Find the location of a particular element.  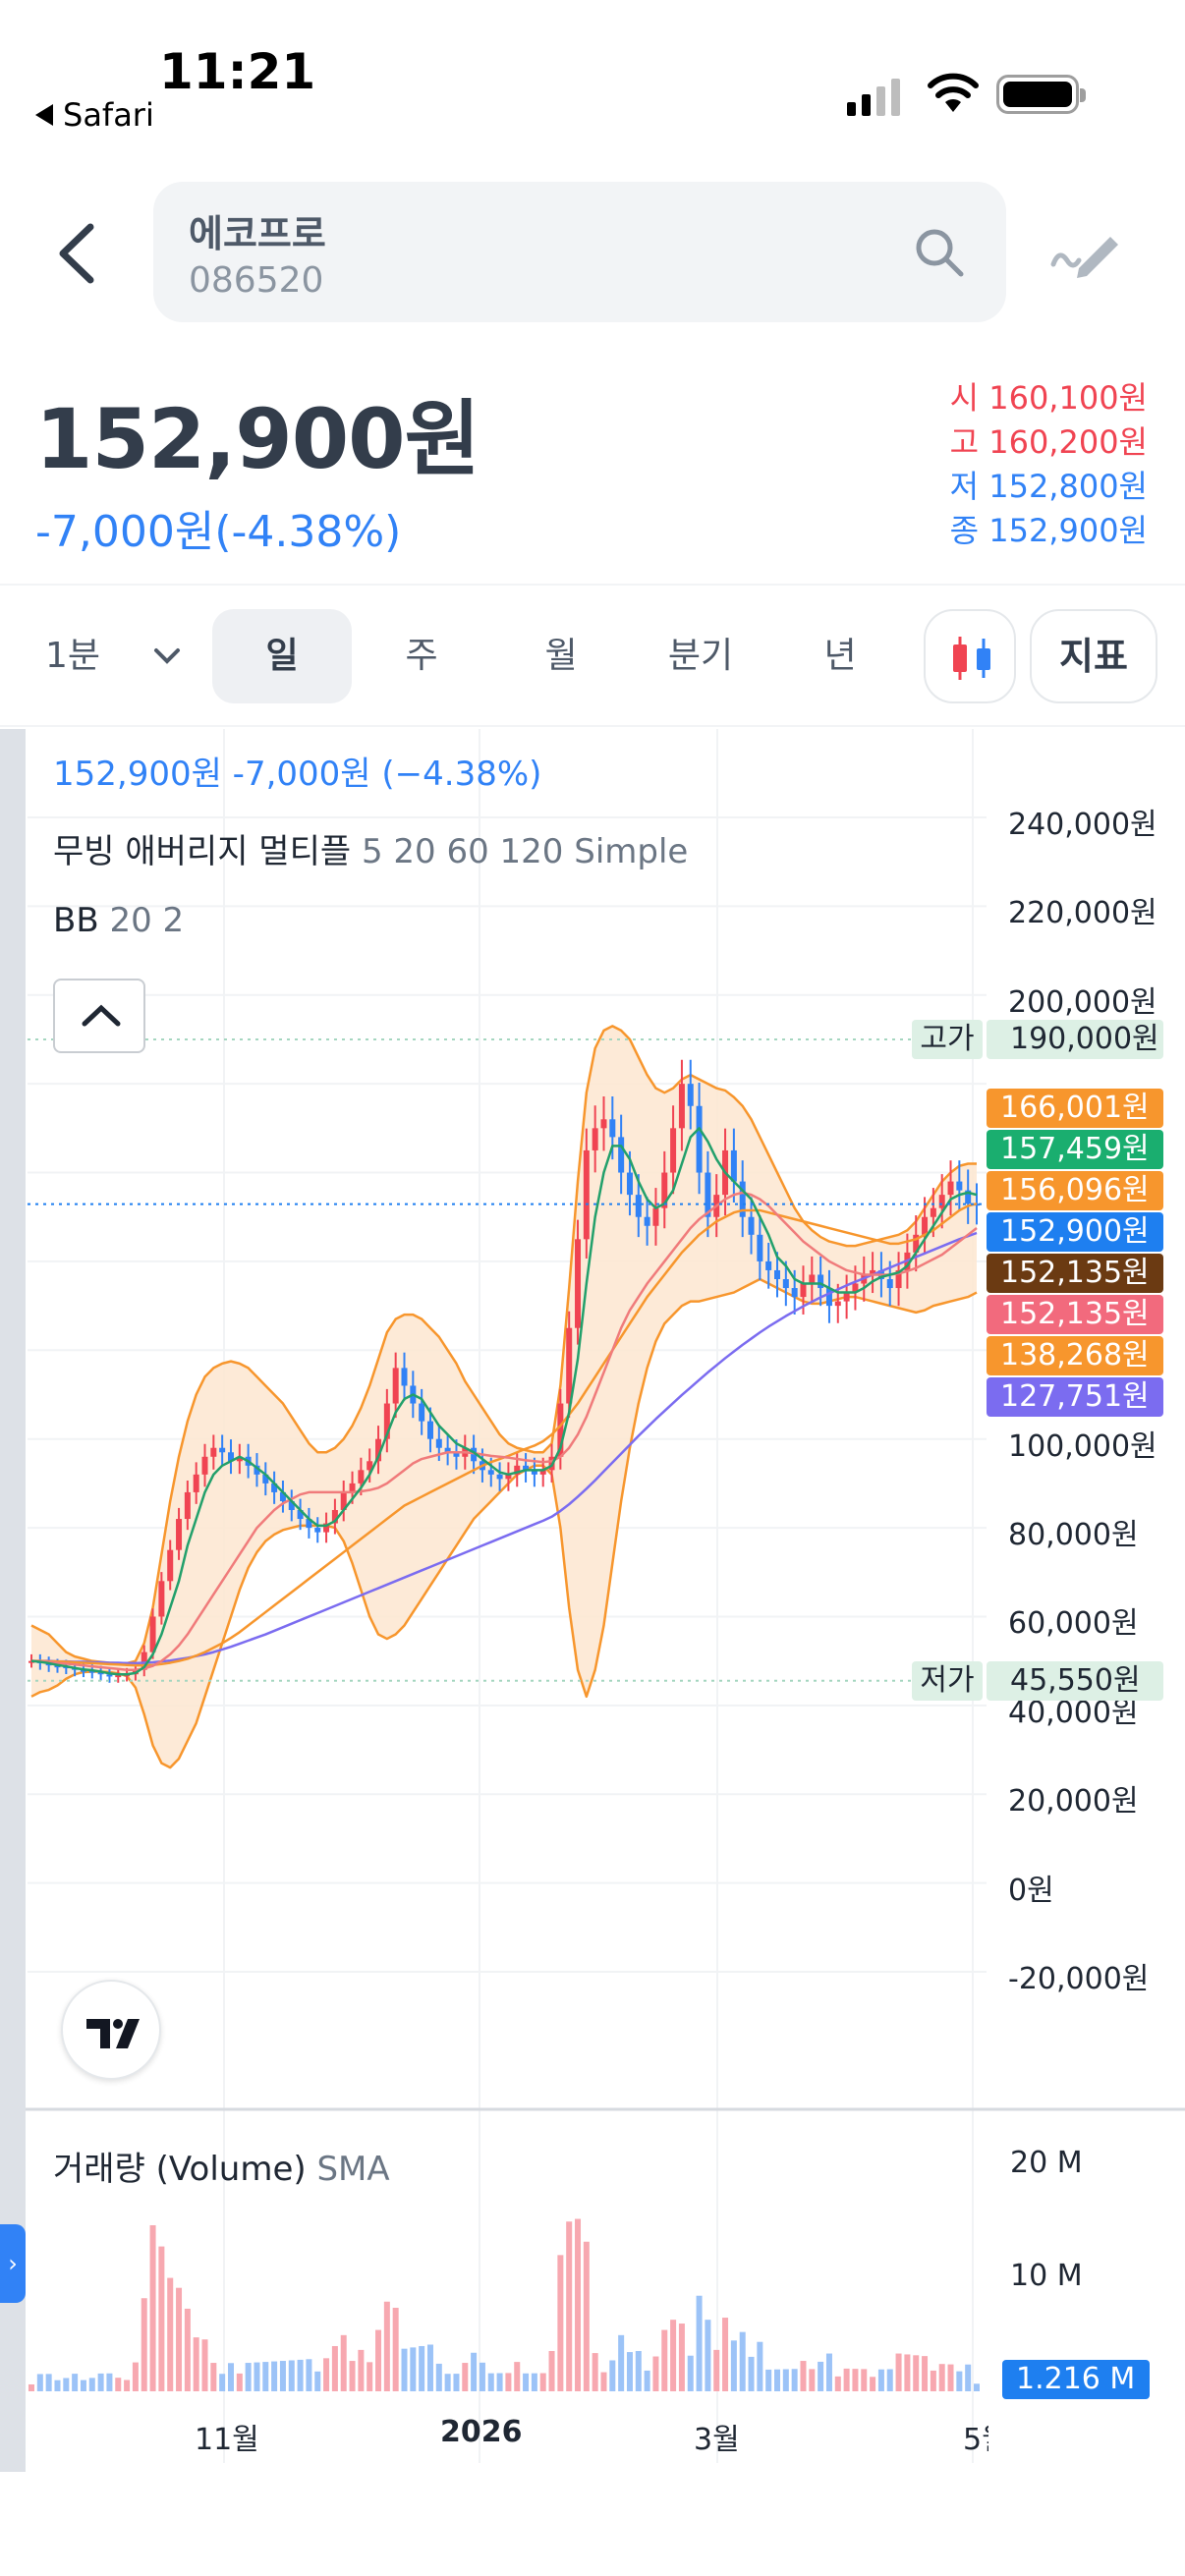

collapse-legend-button is located at coordinates (99, 1016).